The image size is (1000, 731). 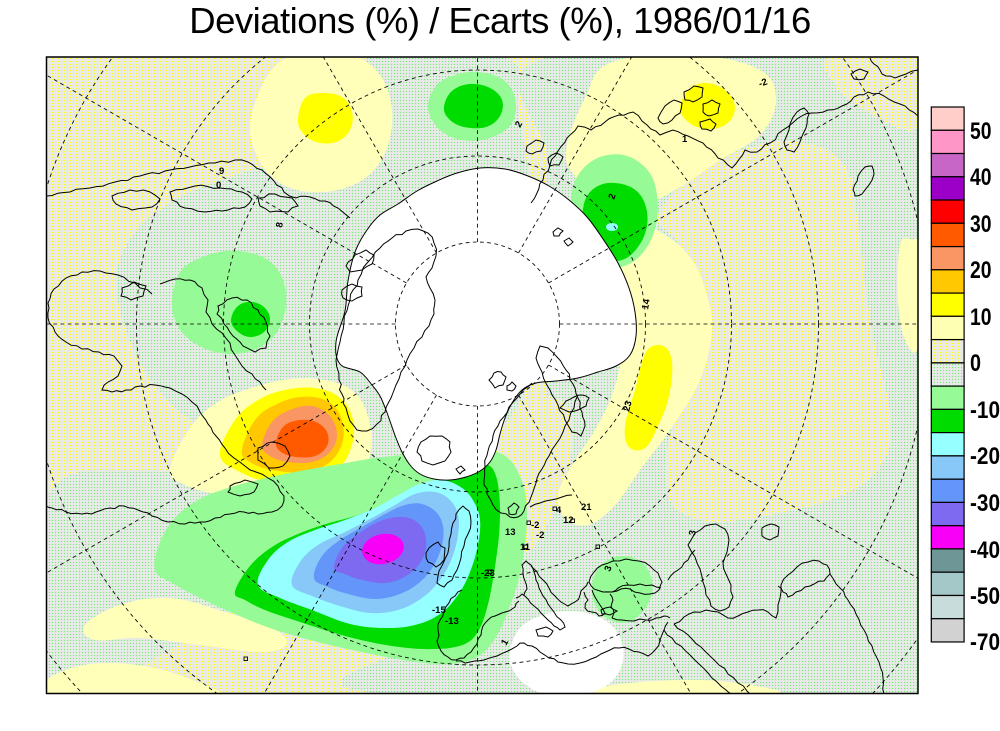 I want to click on svg-text: -30, so click(x=985, y=503).